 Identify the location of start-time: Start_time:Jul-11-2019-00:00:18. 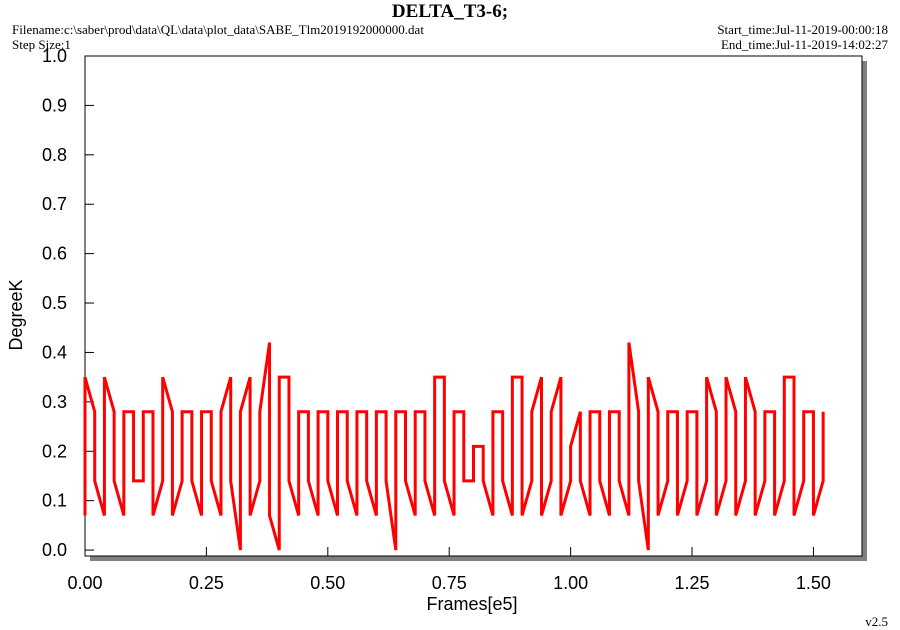
(802, 29).